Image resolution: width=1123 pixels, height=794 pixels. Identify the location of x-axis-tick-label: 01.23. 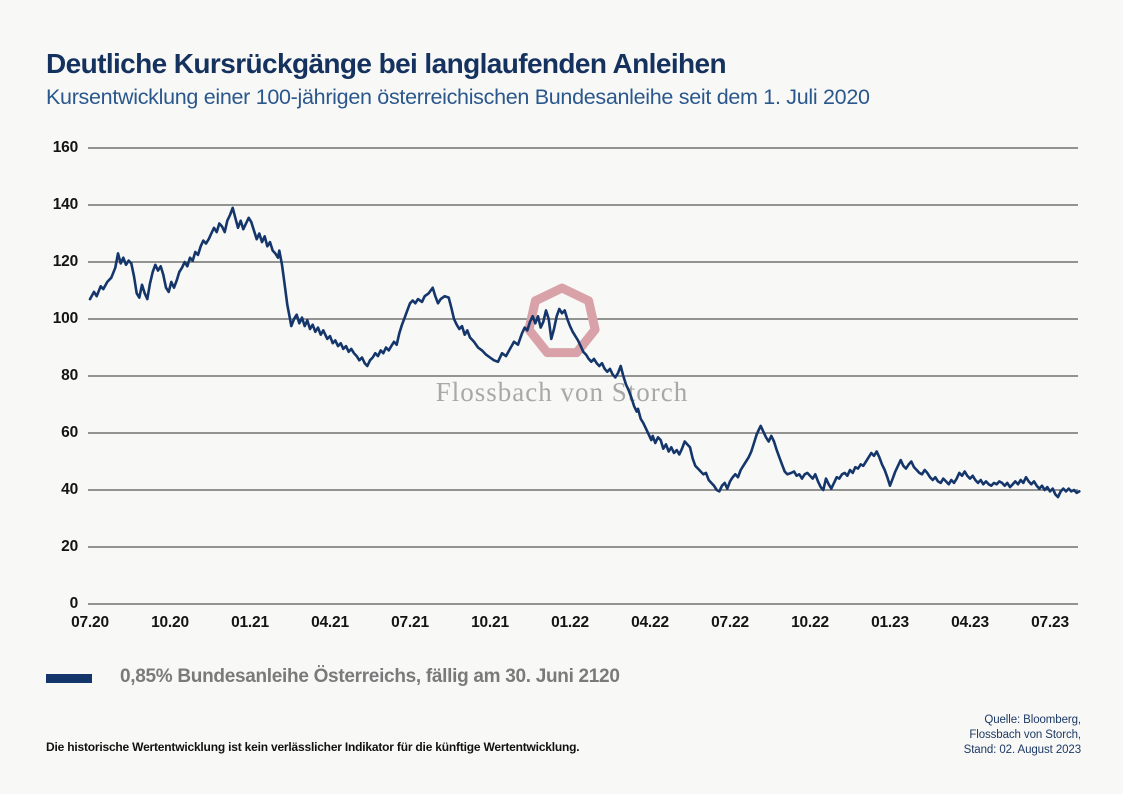
(890, 622).